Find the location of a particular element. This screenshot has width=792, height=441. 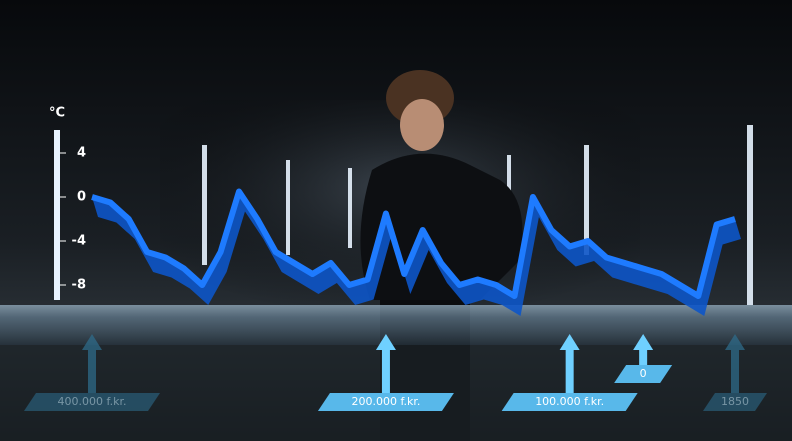

marker-label: 1850 is located at coordinates (735, 401).